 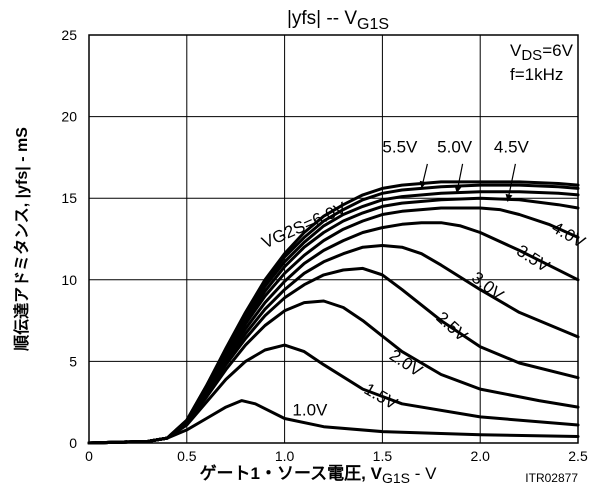 What do you see at coordinates (381, 396) in the screenshot?
I see `curve-label: 1.5V` at bounding box center [381, 396].